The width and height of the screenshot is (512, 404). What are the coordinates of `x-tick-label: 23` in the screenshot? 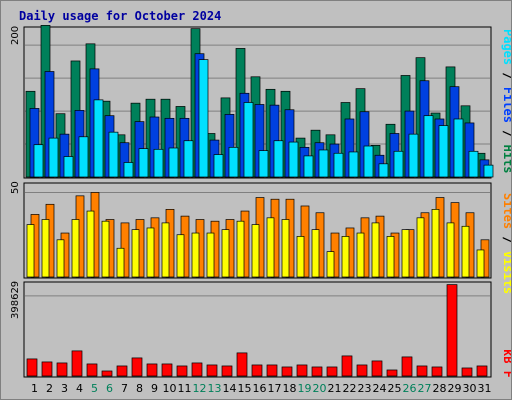 It's located at (365, 388).